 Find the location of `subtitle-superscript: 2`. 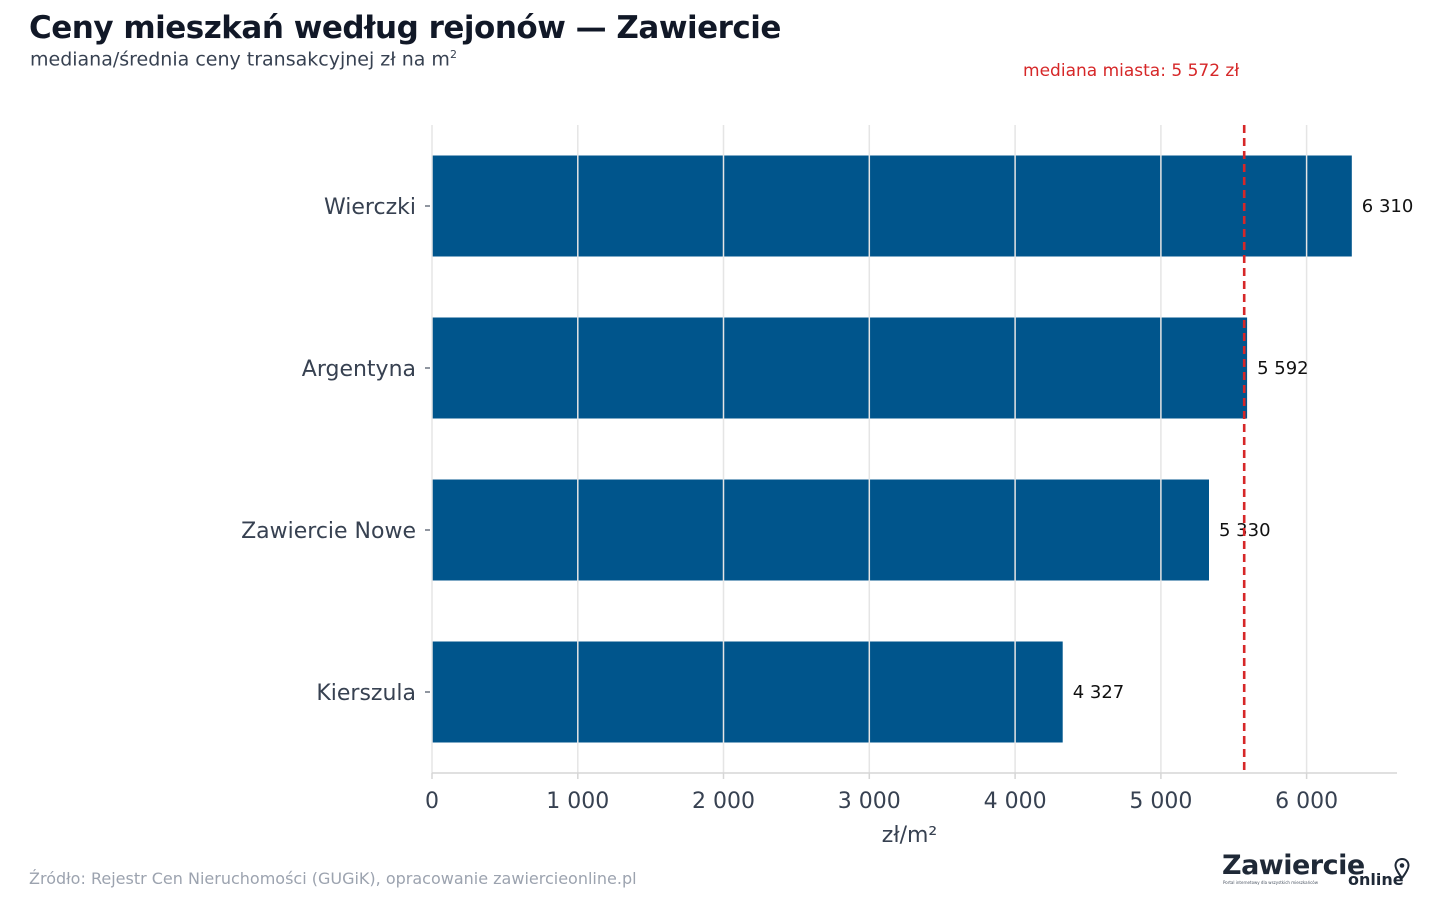

subtitle-superscript: 2 is located at coordinates (453, 54).